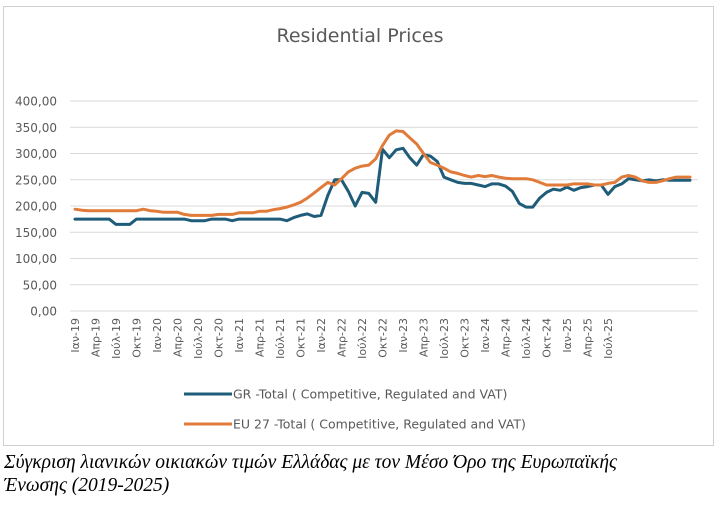 Image resolution: width=721 pixels, height=506 pixels. I want to click on caption-line-2: Ένωσης (2019-2025), so click(87, 485).